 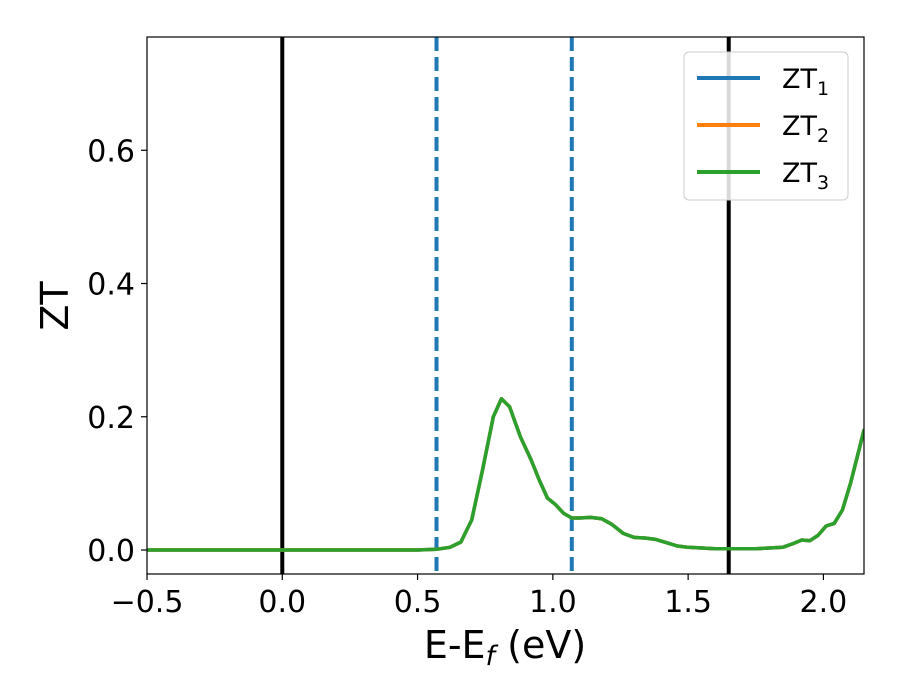 What do you see at coordinates (117, 351) in the screenshot?
I see `y-axis-ticks: 0.0 0.2 0.4 0.6` at bounding box center [117, 351].